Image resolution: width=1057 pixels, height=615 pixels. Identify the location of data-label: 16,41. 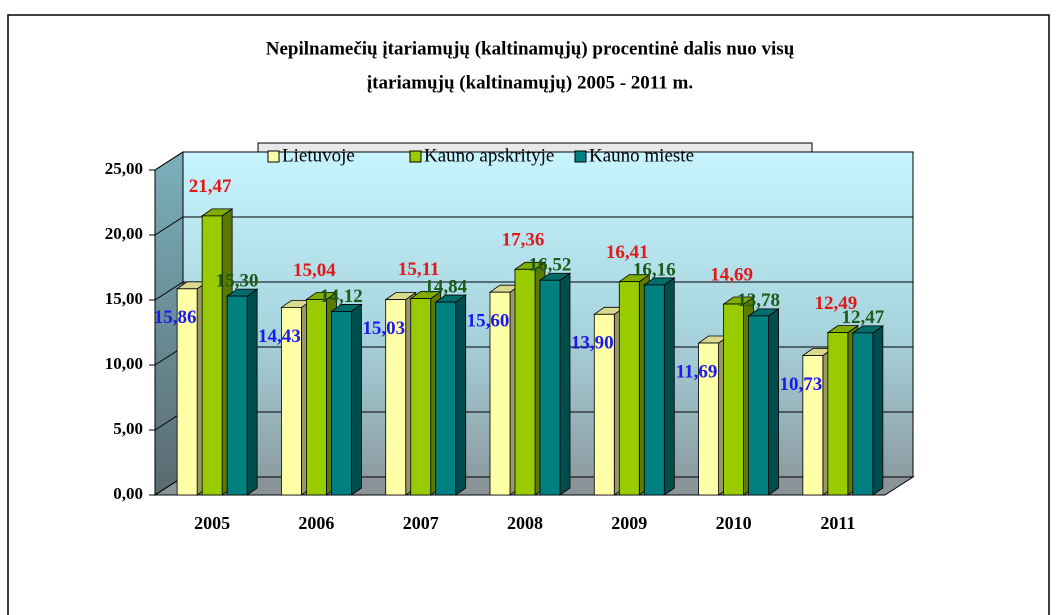
(627, 252).